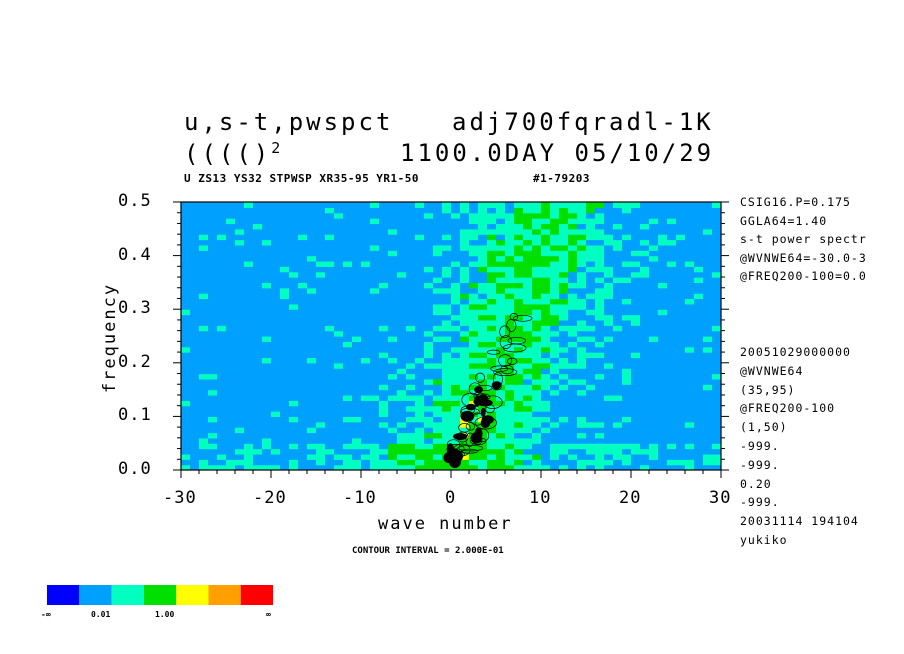 This screenshot has width=904, height=654. What do you see at coordinates (277, 148) in the screenshot?
I see `title-line2-superscript: 2` at bounding box center [277, 148].